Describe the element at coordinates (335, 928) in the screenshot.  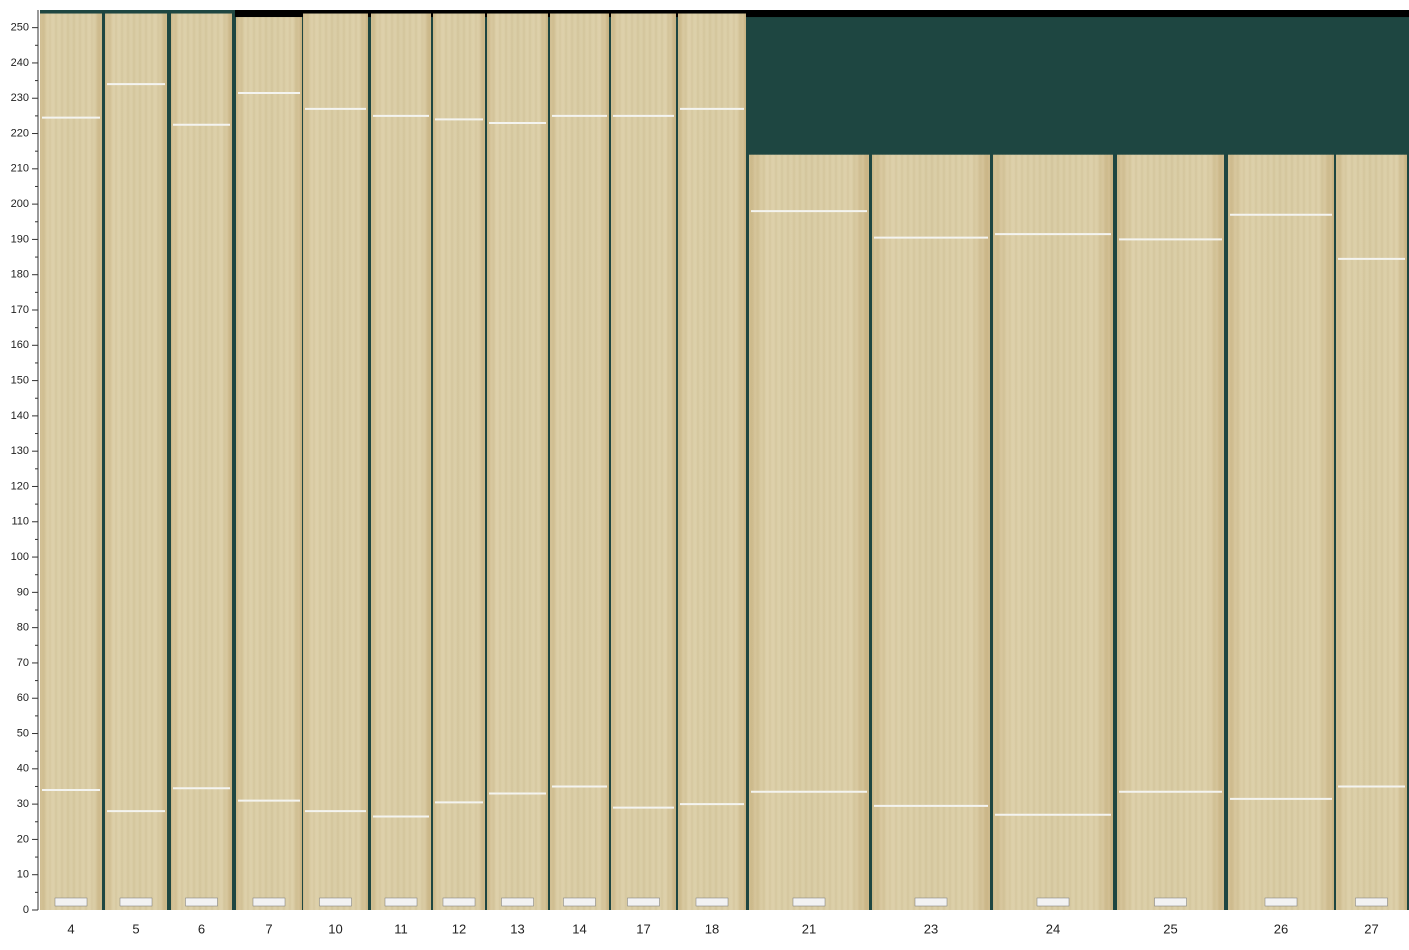
I see `x-tick-label: 10` at that location.